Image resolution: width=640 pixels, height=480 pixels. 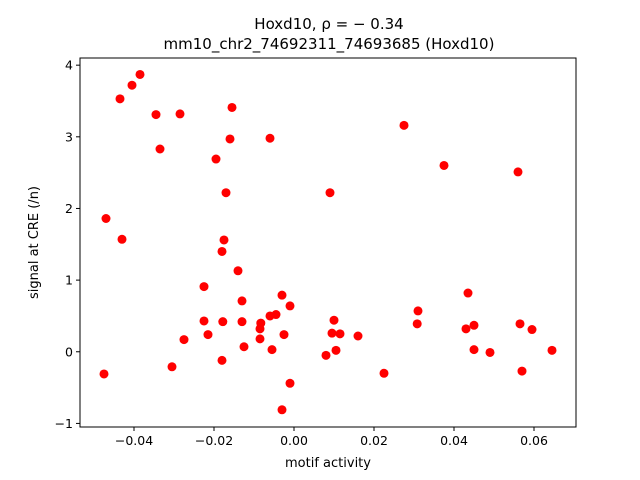 What do you see at coordinates (329, 44) in the screenshot?
I see `chart-title-line2: mm10_chr2_74692311_74693685 (Hoxd10)` at bounding box center [329, 44].